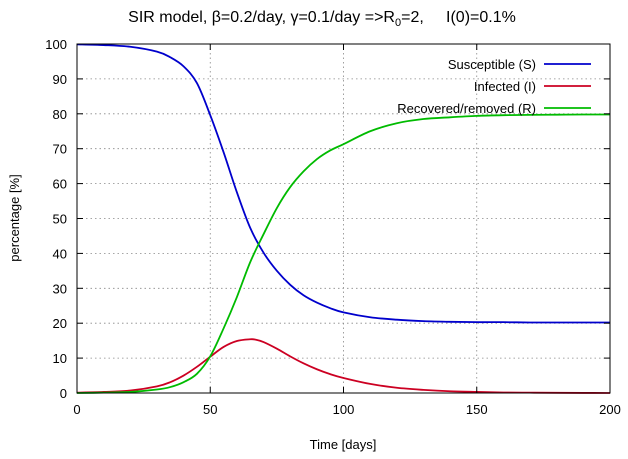  What do you see at coordinates (76, 409) in the screenshot?
I see `x-tick-label: 0` at bounding box center [76, 409].